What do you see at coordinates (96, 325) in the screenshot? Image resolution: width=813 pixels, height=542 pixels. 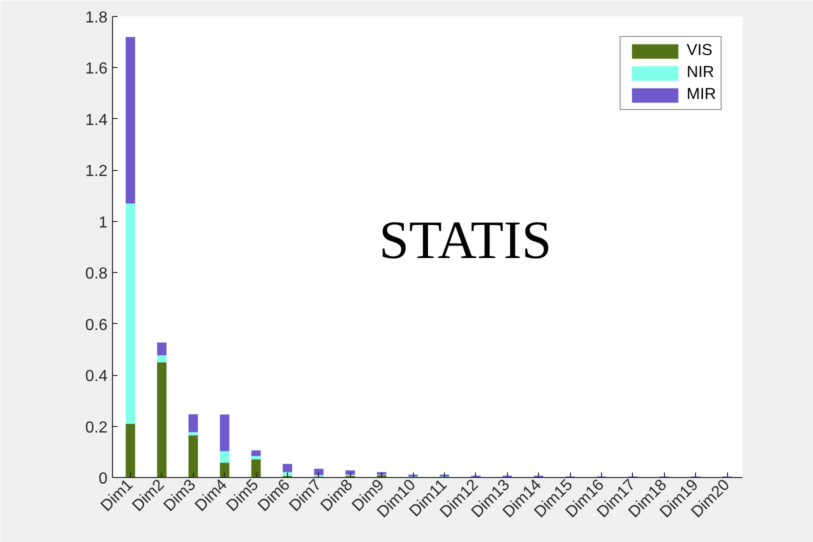 I see `y-tick-label: 0.6` at bounding box center [96, 325].